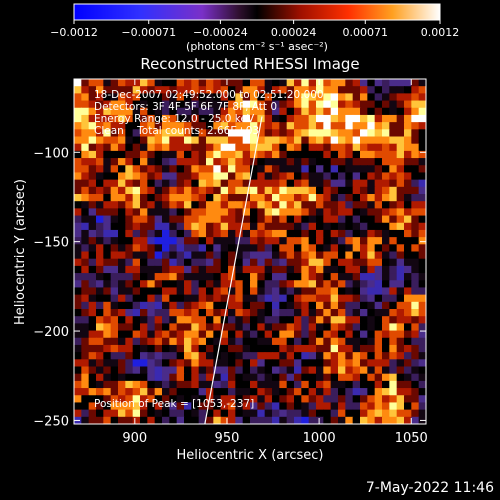 The image size is (500, 500). What do you see at coordinates (51, 421) in the screenshot?
I see `y-tick-label: −250` at bounding box center [51, 421].